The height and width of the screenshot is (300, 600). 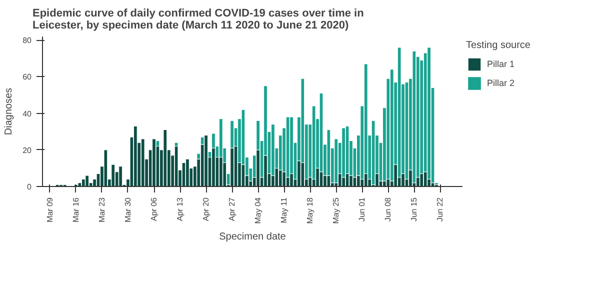 What do you see at coordinates (310, 210) in the screenshot?
I see `x-tick-label: May 18` at bounding box center [310, 210].